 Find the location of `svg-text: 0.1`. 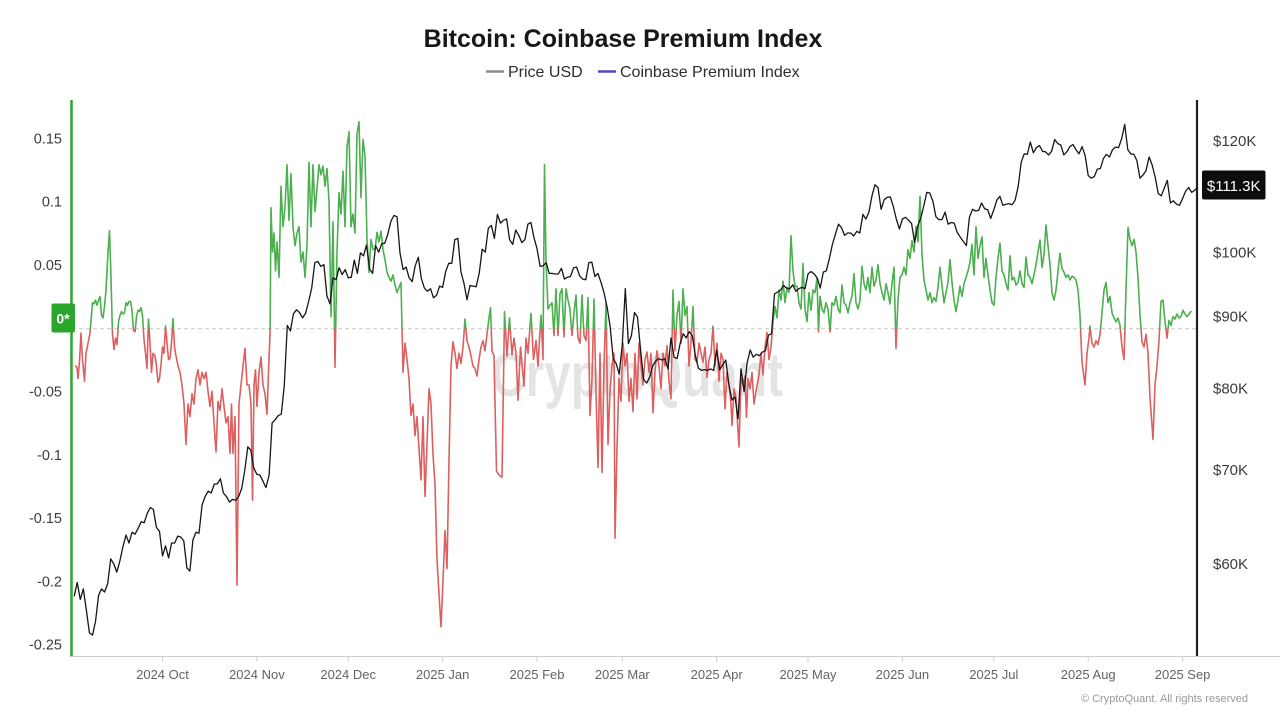

svg-text: 0.1 is located at coordinates (52, 203).